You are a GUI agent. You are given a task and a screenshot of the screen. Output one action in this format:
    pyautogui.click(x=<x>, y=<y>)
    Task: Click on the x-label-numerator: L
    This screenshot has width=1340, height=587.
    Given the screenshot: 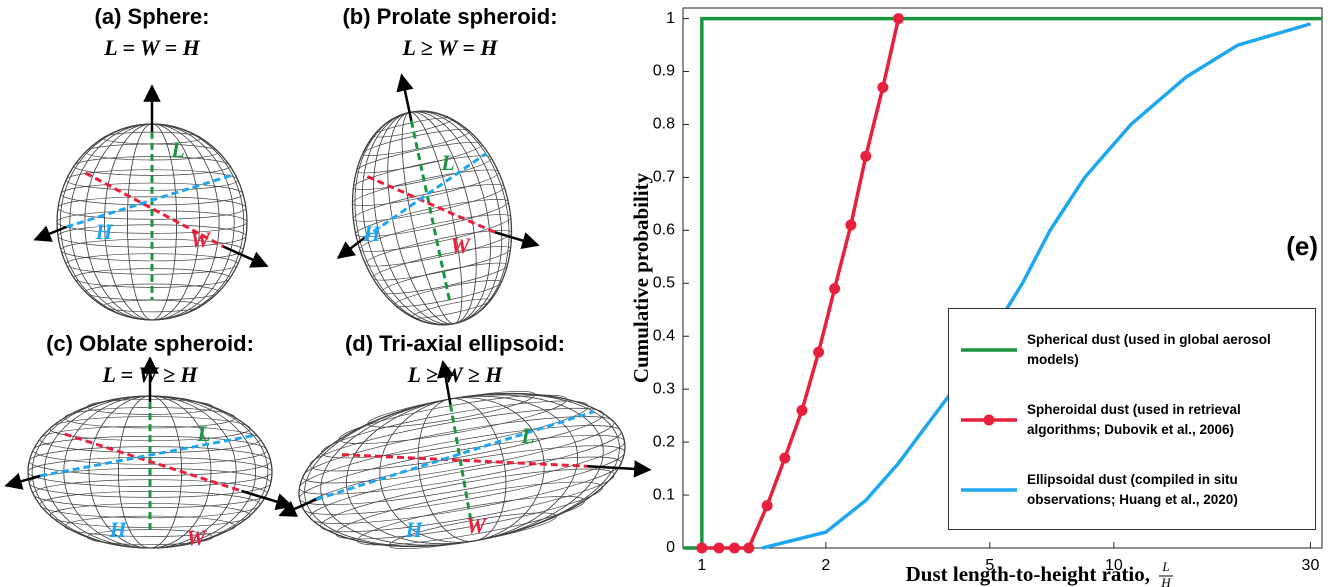 What is the action you would take?
    pyautogui.click(x=1165, y=566)
    